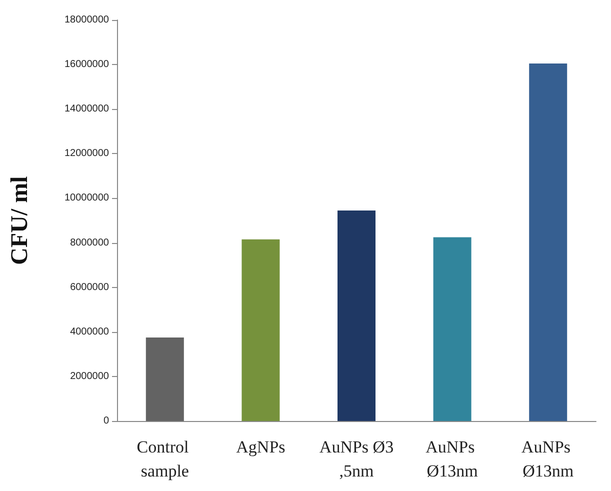  What do you see at coordinates (106, 421) in the screenshot?
I see `y-tick-label: 0` at bounding box center [106, 421].